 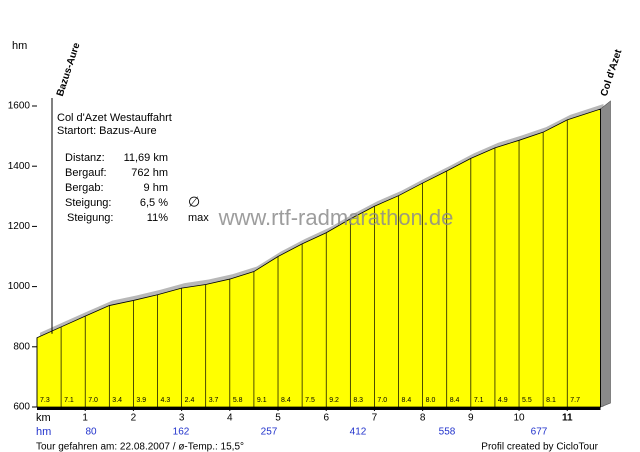 I want to click on hm-row-value: 80, so click(x=91, y=432).